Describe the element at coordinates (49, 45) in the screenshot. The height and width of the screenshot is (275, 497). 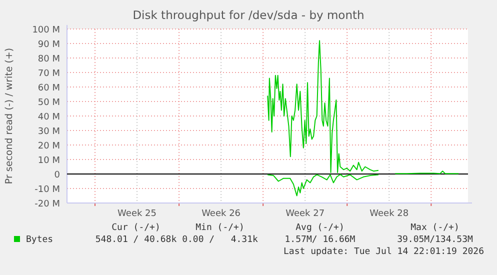
I see `y-tick-label: 90 M` at that location.